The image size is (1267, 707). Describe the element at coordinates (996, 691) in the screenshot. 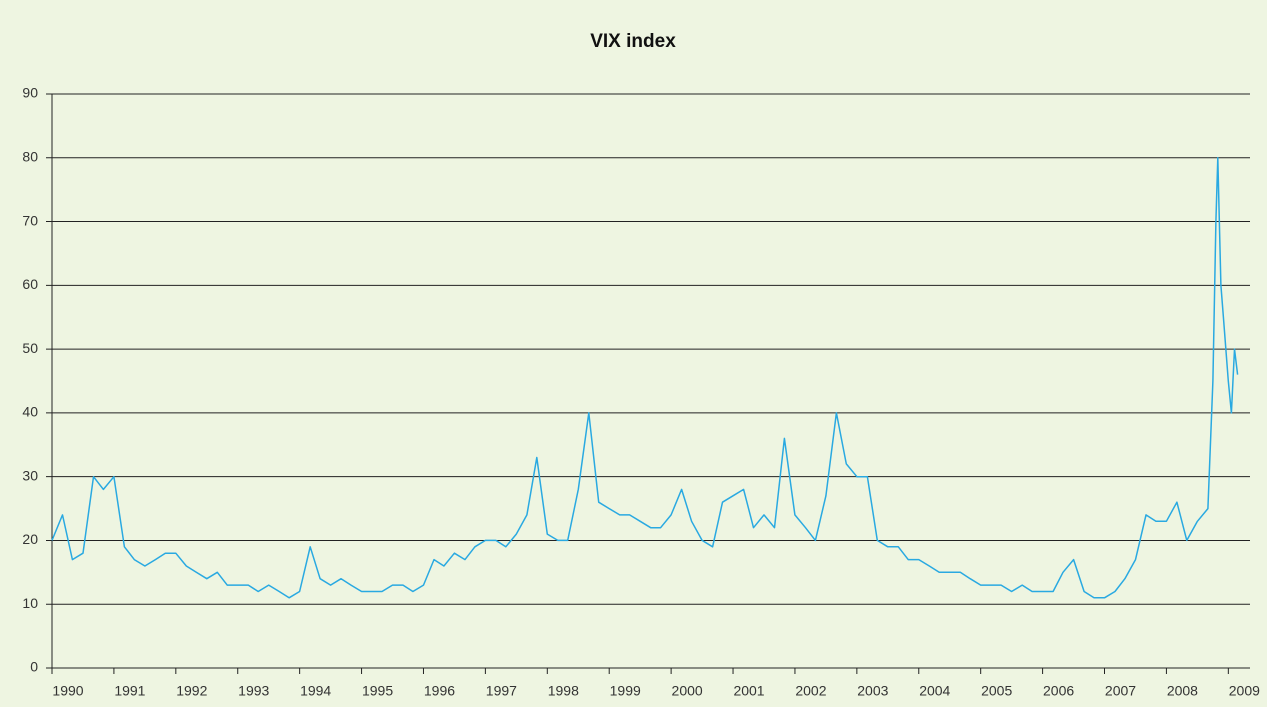

I see `x-tick-label: 2005` at that location.